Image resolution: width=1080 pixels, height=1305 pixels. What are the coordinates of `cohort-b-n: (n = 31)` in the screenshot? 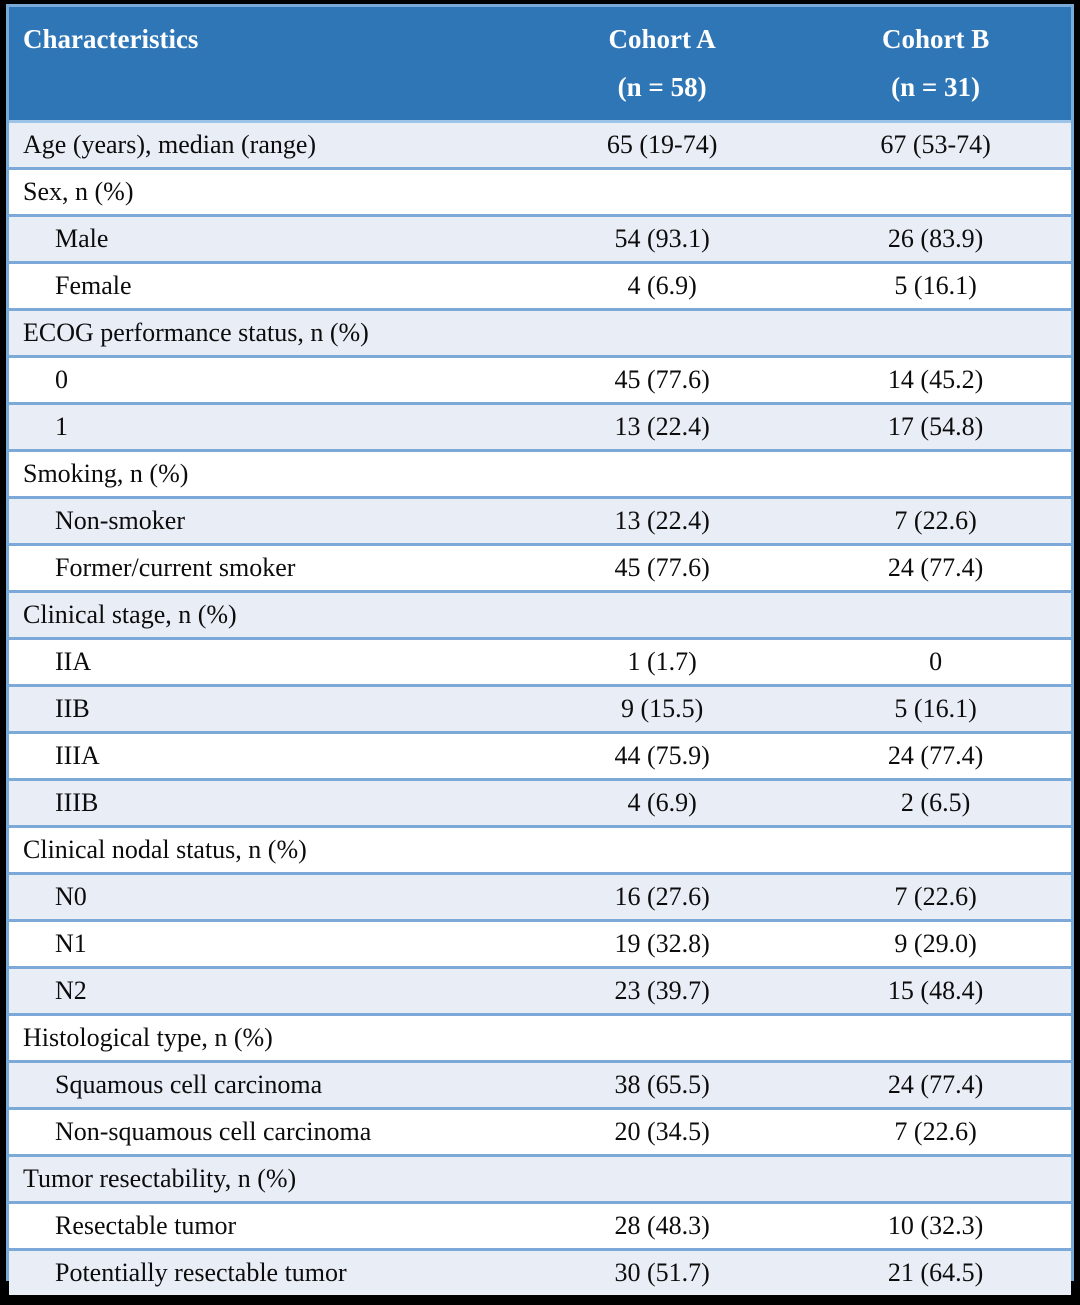 It's located at (936, 87).